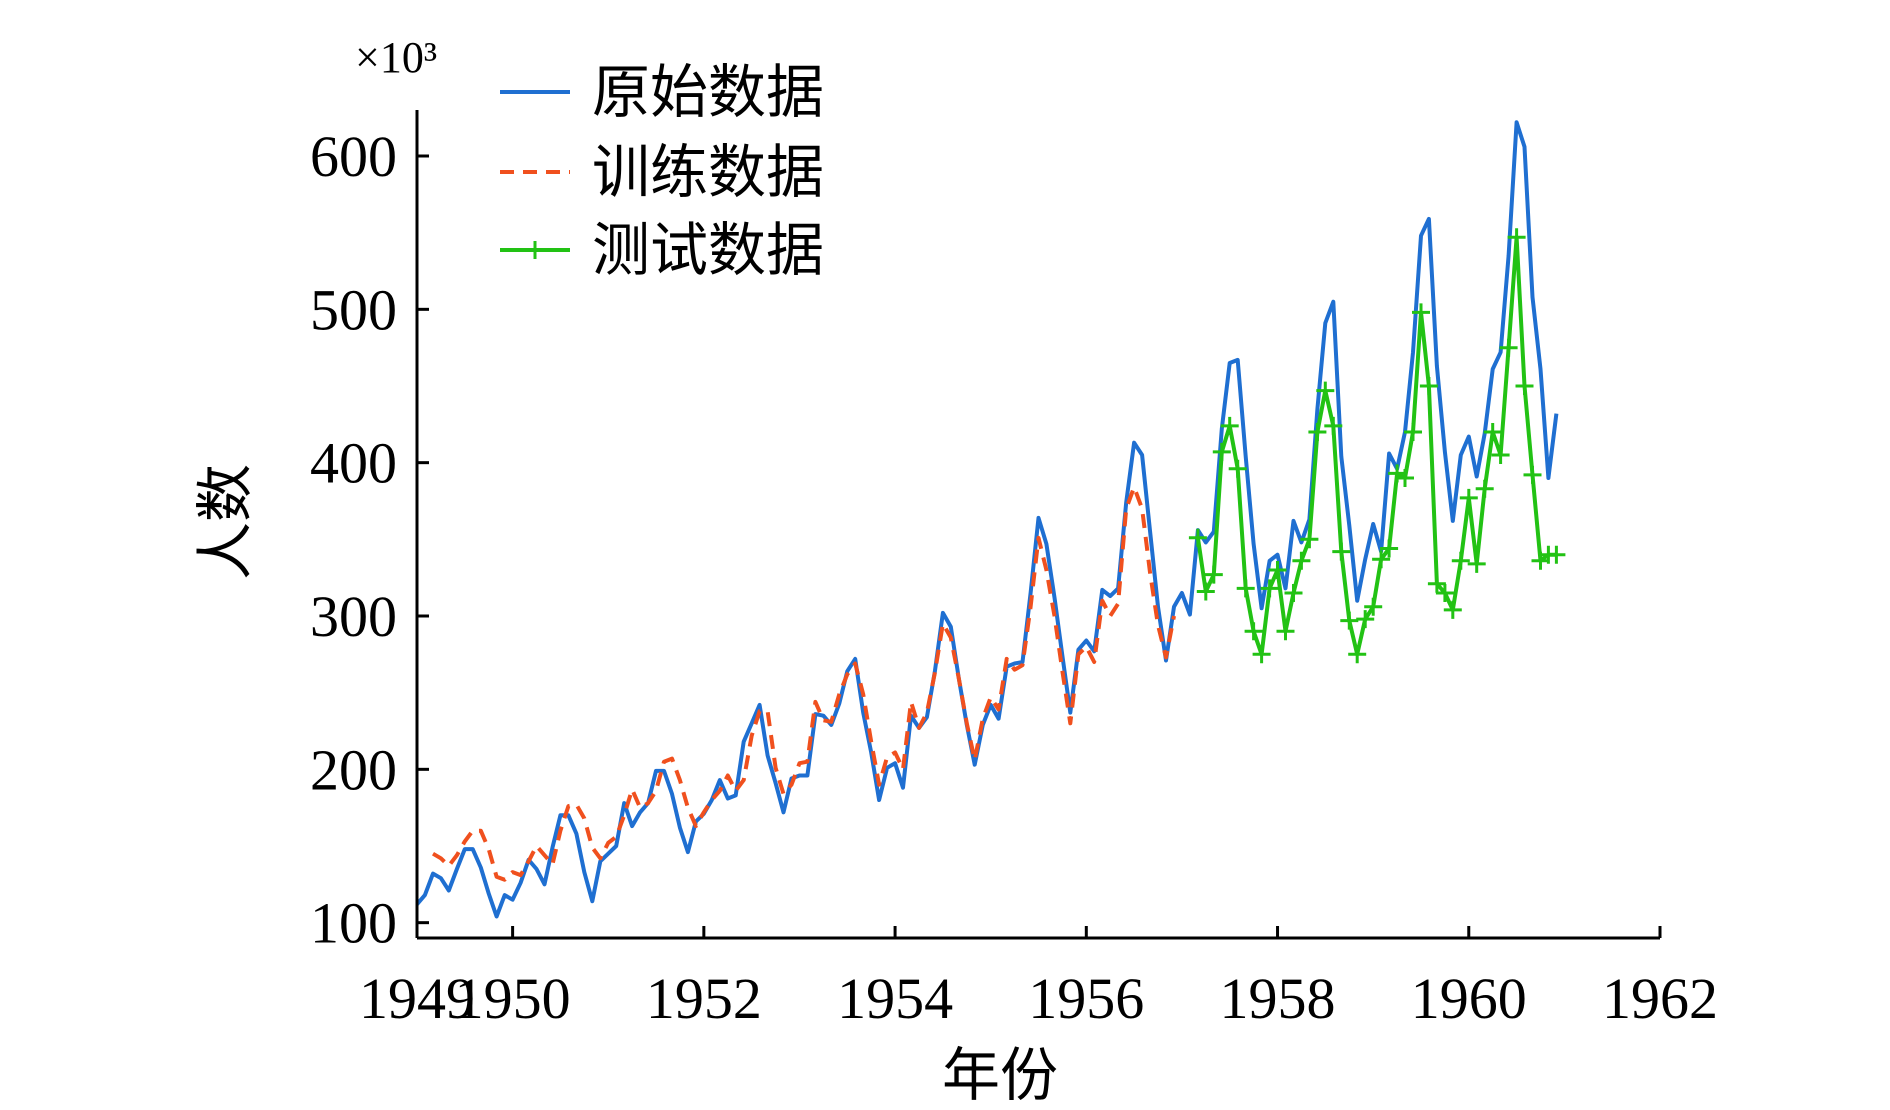 This screenshot has width=1890, height=1110. I want to click on legend-marker-test, so click(535, 250).